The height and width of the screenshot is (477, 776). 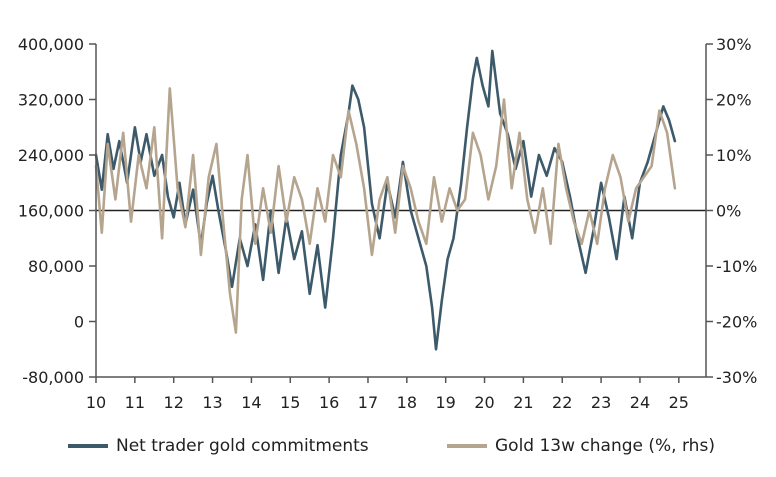 I want to click on right-axis-ticks: -30% -20% -10% 0% 10% 20% 30%, so click(x=731, y=211).